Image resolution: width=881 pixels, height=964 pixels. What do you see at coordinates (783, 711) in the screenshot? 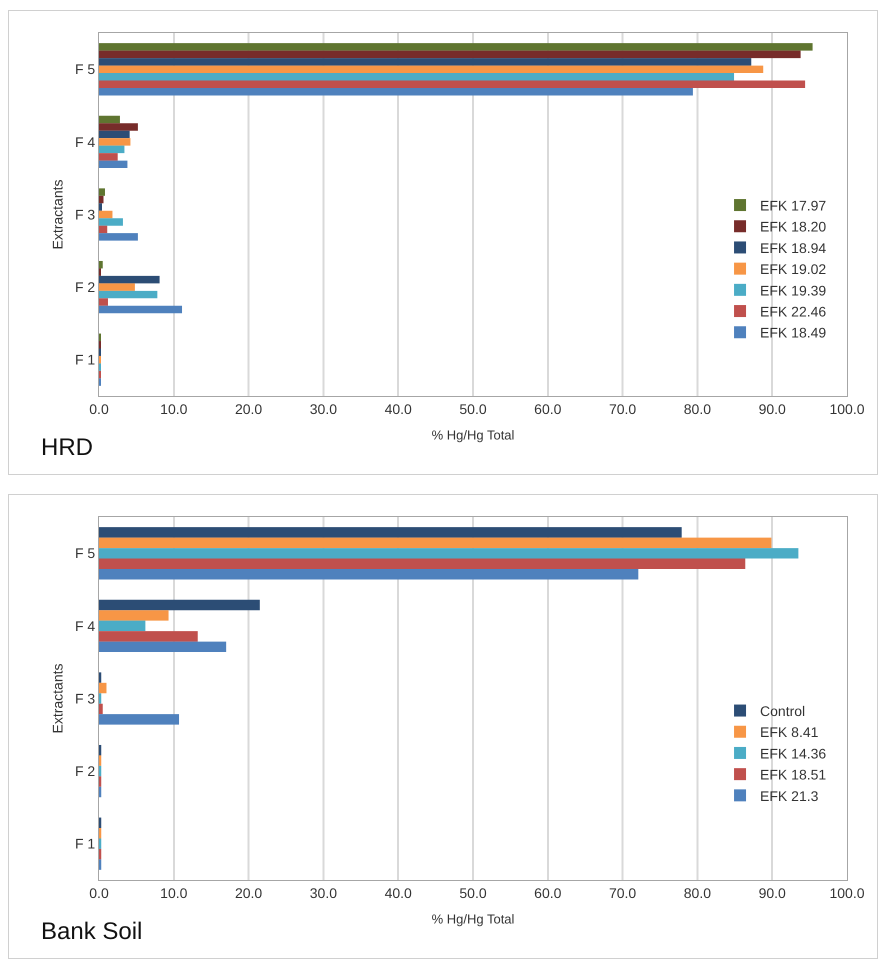
I see `legend-label: Control` at bounding box center [783, 711].